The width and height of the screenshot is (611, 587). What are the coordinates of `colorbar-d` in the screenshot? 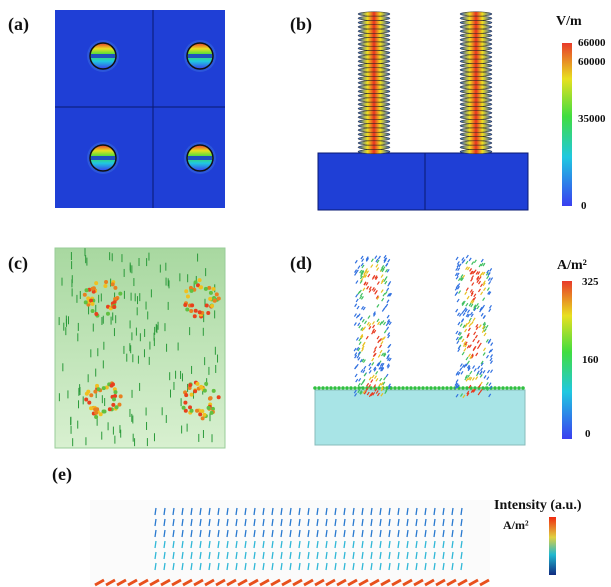 It's located at (567, 360).